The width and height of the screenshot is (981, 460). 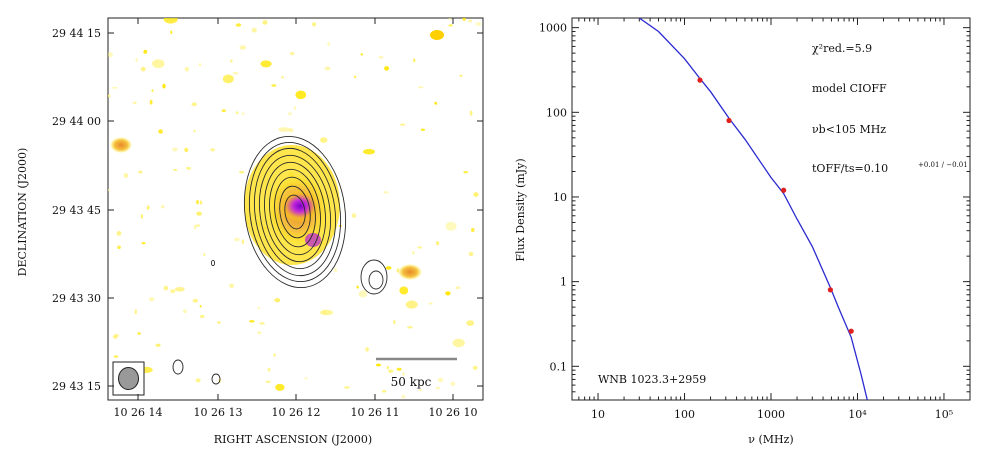 What do you see at coordinates (684, 414) in the screenshot?
I see `x-tick-label: 100` at bounding box center [684, 414].